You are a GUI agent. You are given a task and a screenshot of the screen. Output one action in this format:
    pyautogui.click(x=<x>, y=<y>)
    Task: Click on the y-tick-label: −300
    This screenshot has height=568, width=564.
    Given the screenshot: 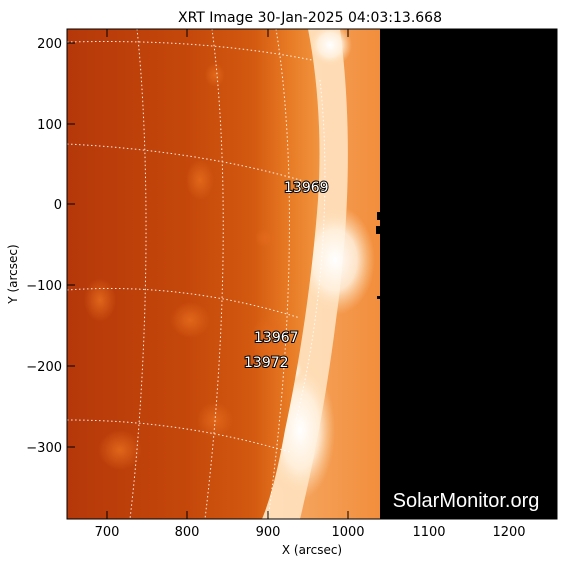 What is the action you would take?
    pyautogui.click(x=44, y=448)
    